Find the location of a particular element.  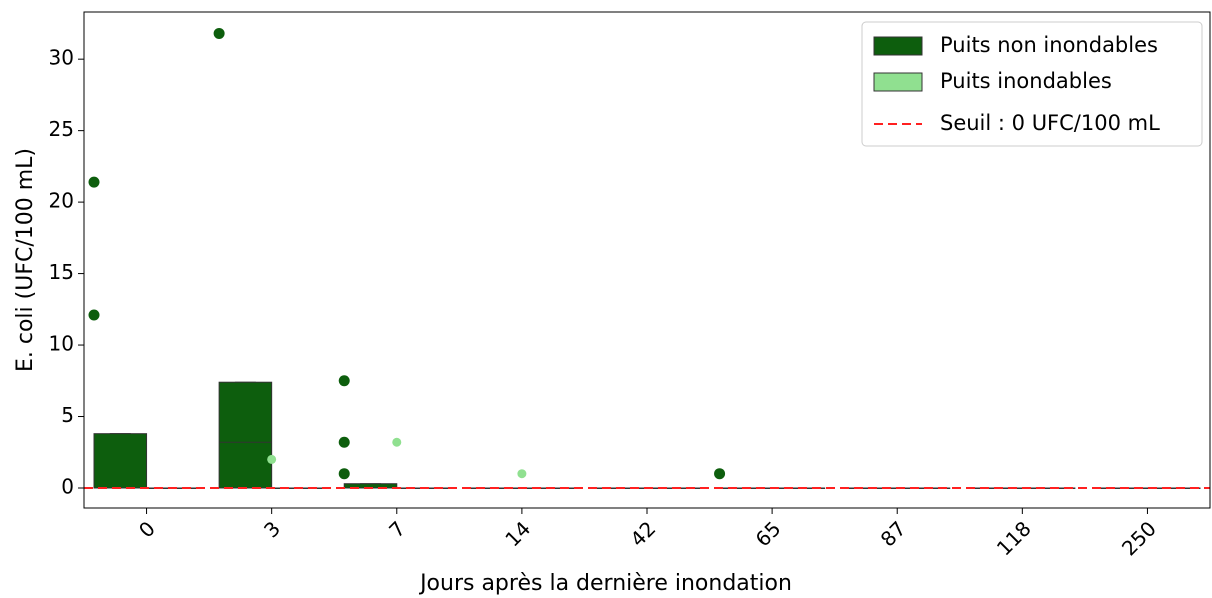

y-tick-label: 0 is located at coordinates (67, 486).